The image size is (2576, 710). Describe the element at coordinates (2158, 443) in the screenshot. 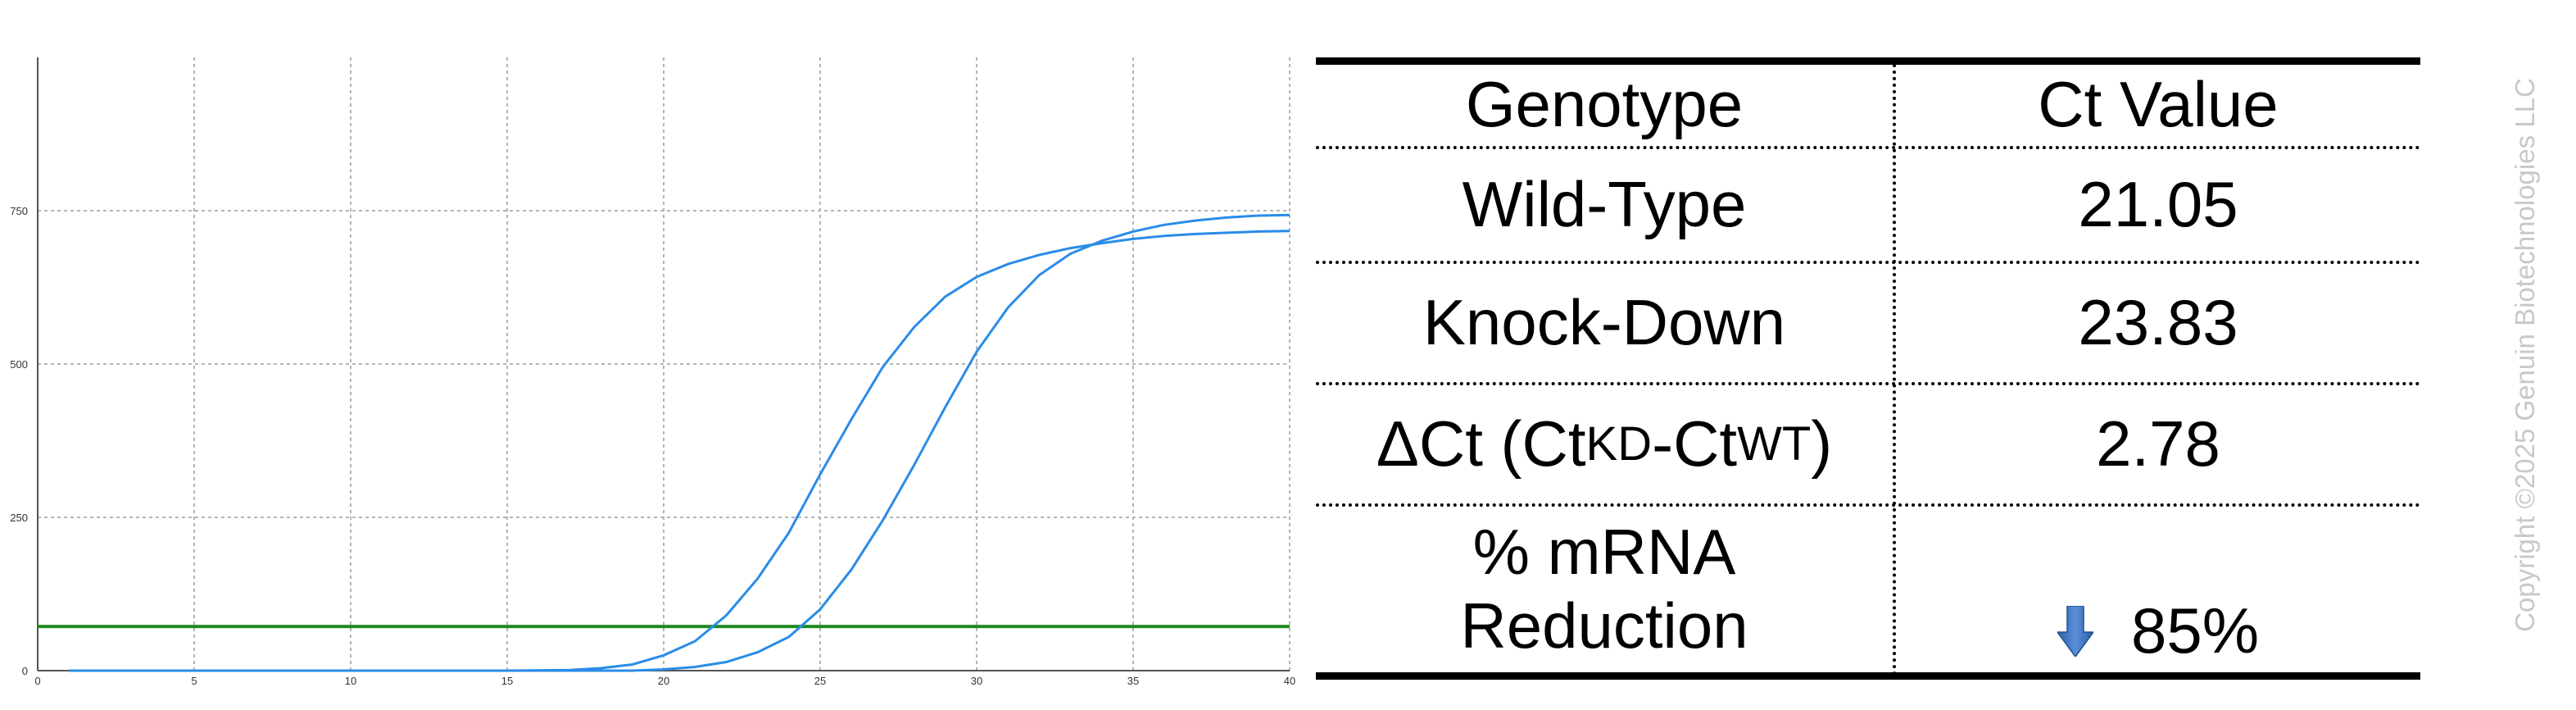

I see `delta-ct-value: 2.78` at that location.